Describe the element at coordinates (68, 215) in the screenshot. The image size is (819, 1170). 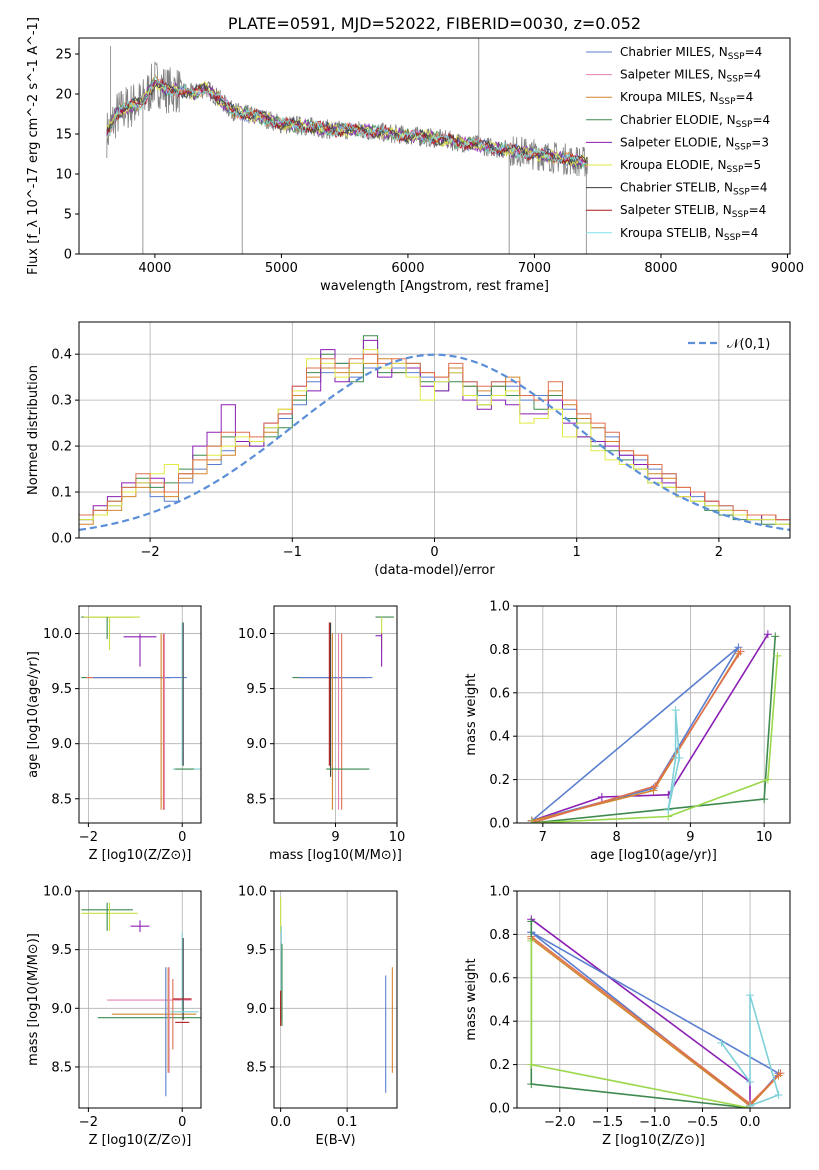
I see `y-tick-label: 5` at that location.